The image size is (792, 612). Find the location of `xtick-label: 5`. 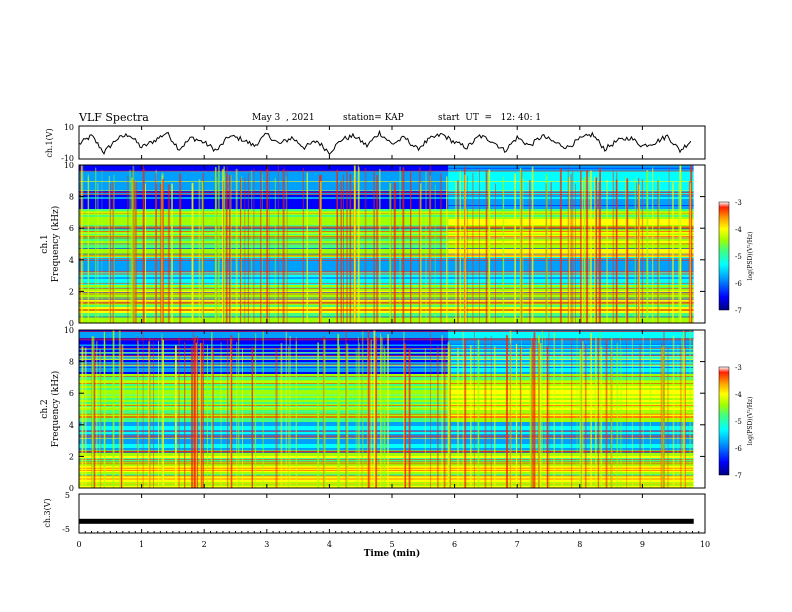

xtick-label: 5 is located at coordinates (391, 544).